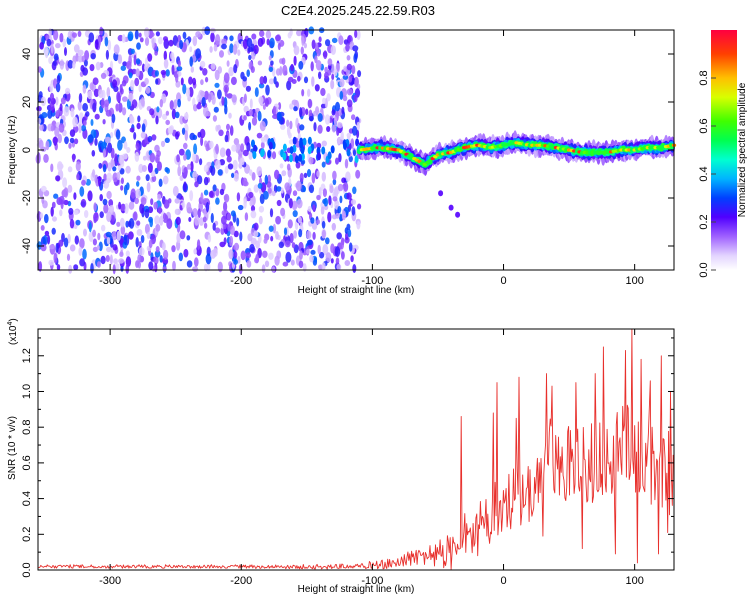 The height and width of the screenshot is (600, 750). What do you see at coordinates (704, 173) in the screenshot?
I see `colorbar-tick-label: 0.4` at bounding box center [704, 173].